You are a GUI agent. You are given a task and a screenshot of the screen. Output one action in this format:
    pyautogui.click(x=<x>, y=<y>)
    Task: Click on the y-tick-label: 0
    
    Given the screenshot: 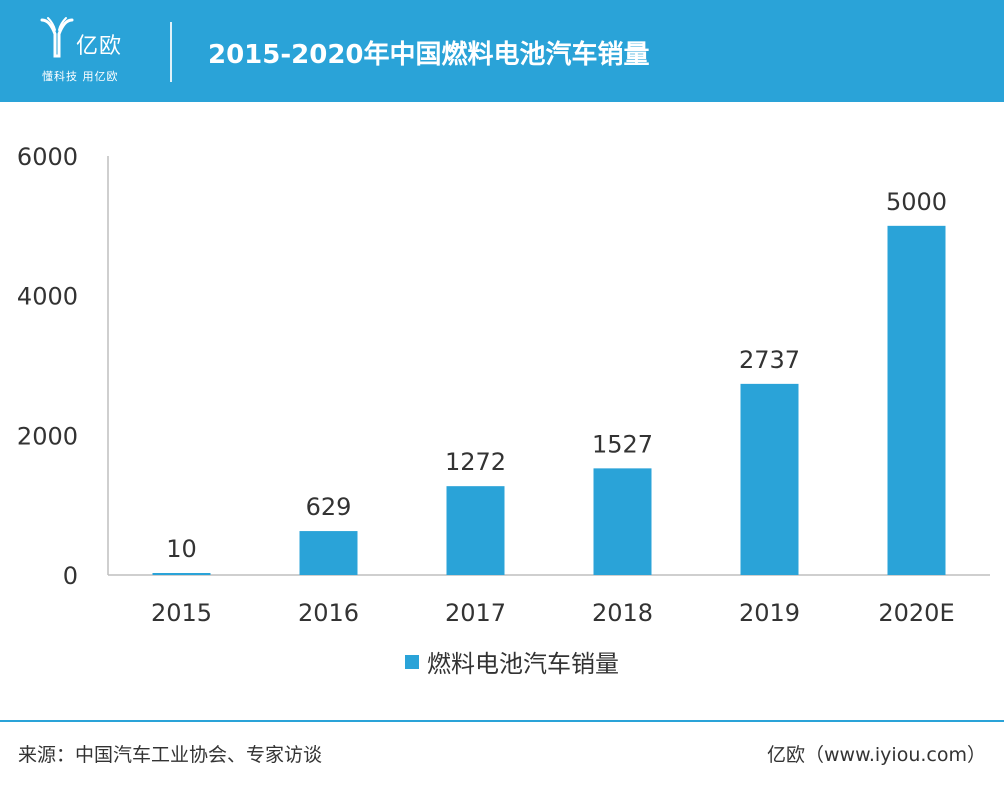 What is the action you would take?
    pyautogui.click(x=70, y=576)
    